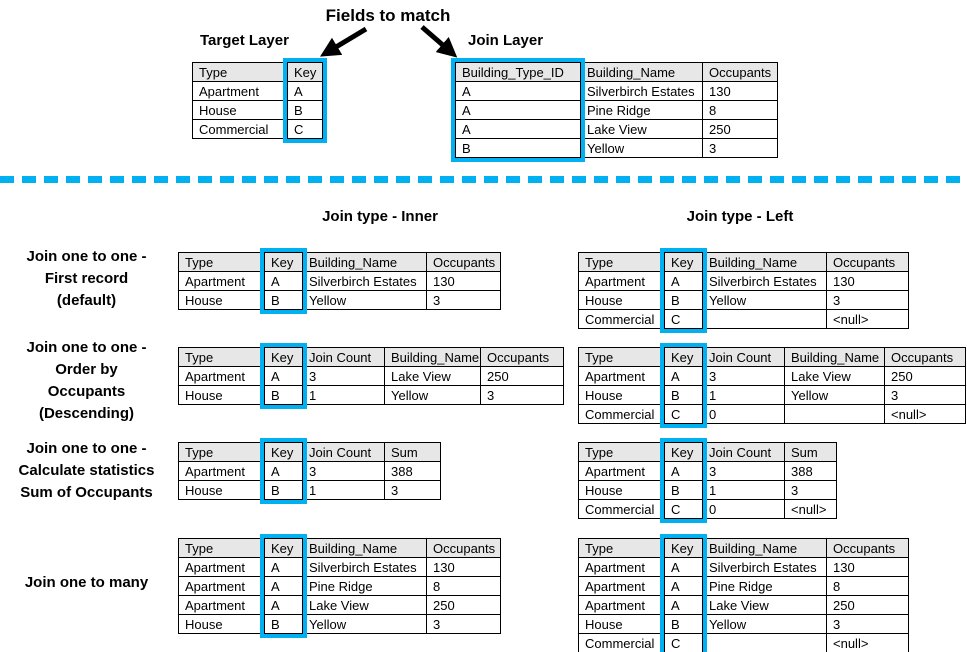  I want to click on column-header: Sum, so click(810, 452).